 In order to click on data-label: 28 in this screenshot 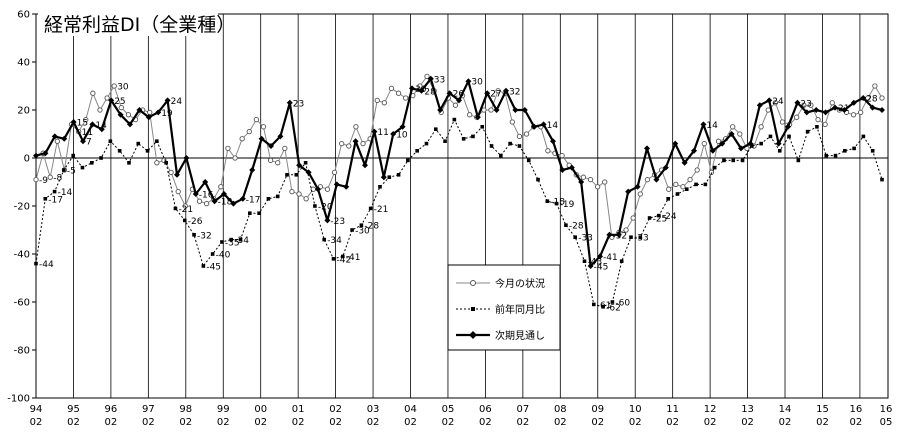, I will do `click(430, 92)`.